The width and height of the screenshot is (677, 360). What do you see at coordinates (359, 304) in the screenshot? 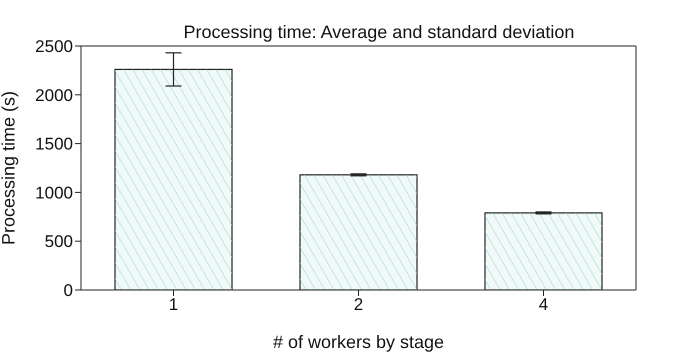
I see `x-tick-label: 2` at bounding box center [359, 304].